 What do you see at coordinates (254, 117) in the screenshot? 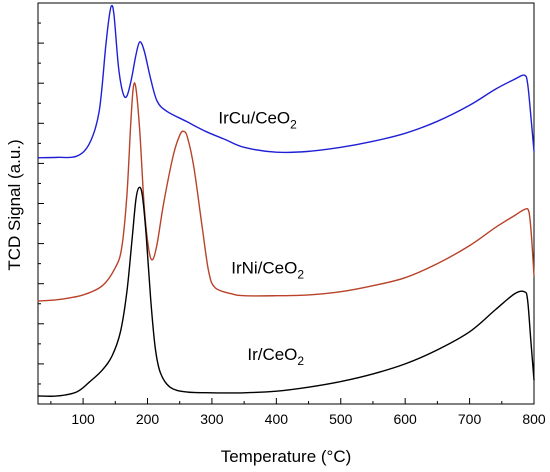
I see `series-label-main: IrCu/CeO` at bounding box center [254, 117].